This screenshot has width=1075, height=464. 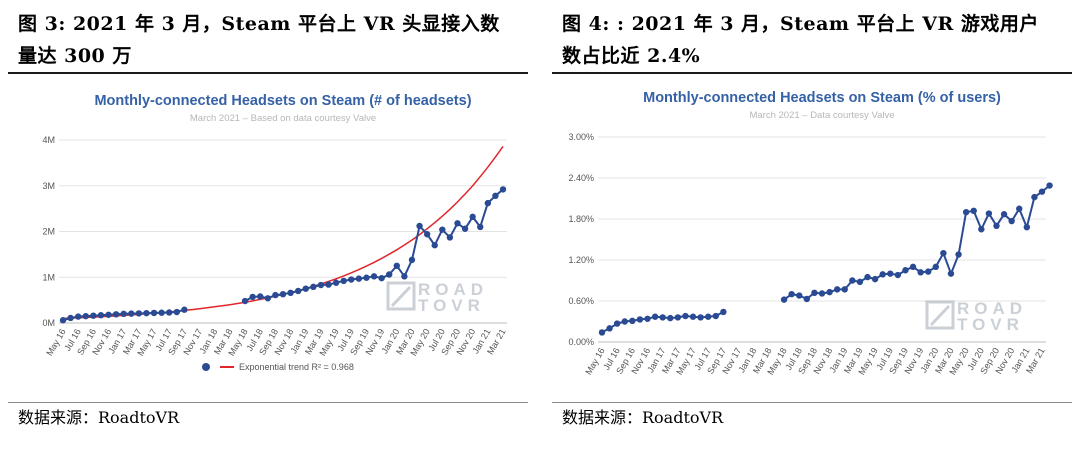 I want to click on y-tick-label: 0.00%, so click(x=581, y=342).